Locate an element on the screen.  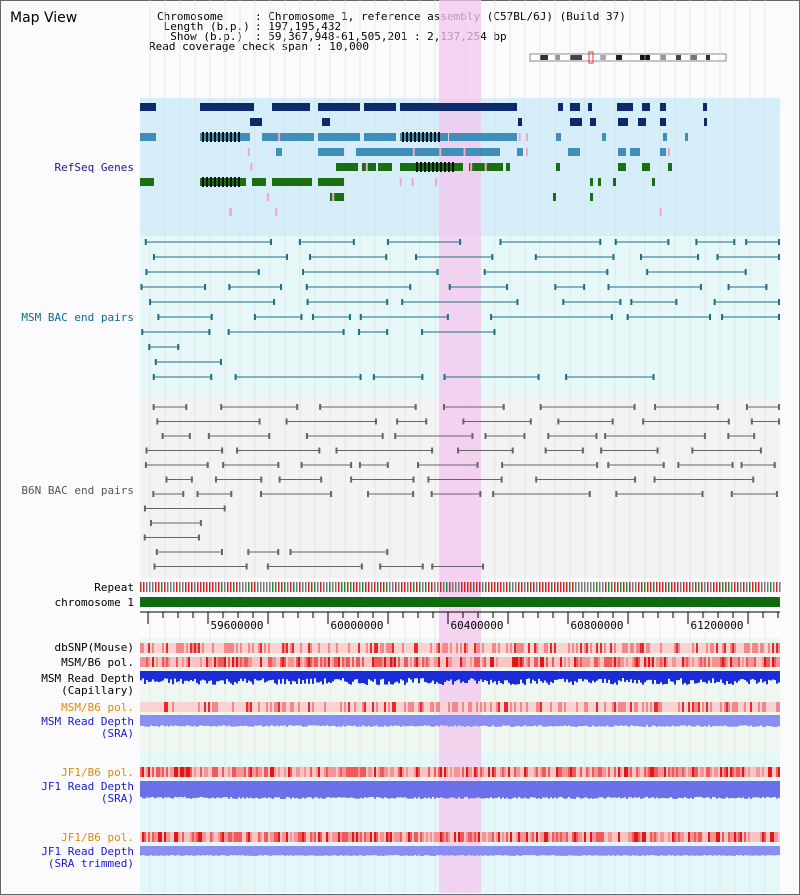
track-label-msm-bac: MSM BAC end pairs is located at coordinates (77, 317).